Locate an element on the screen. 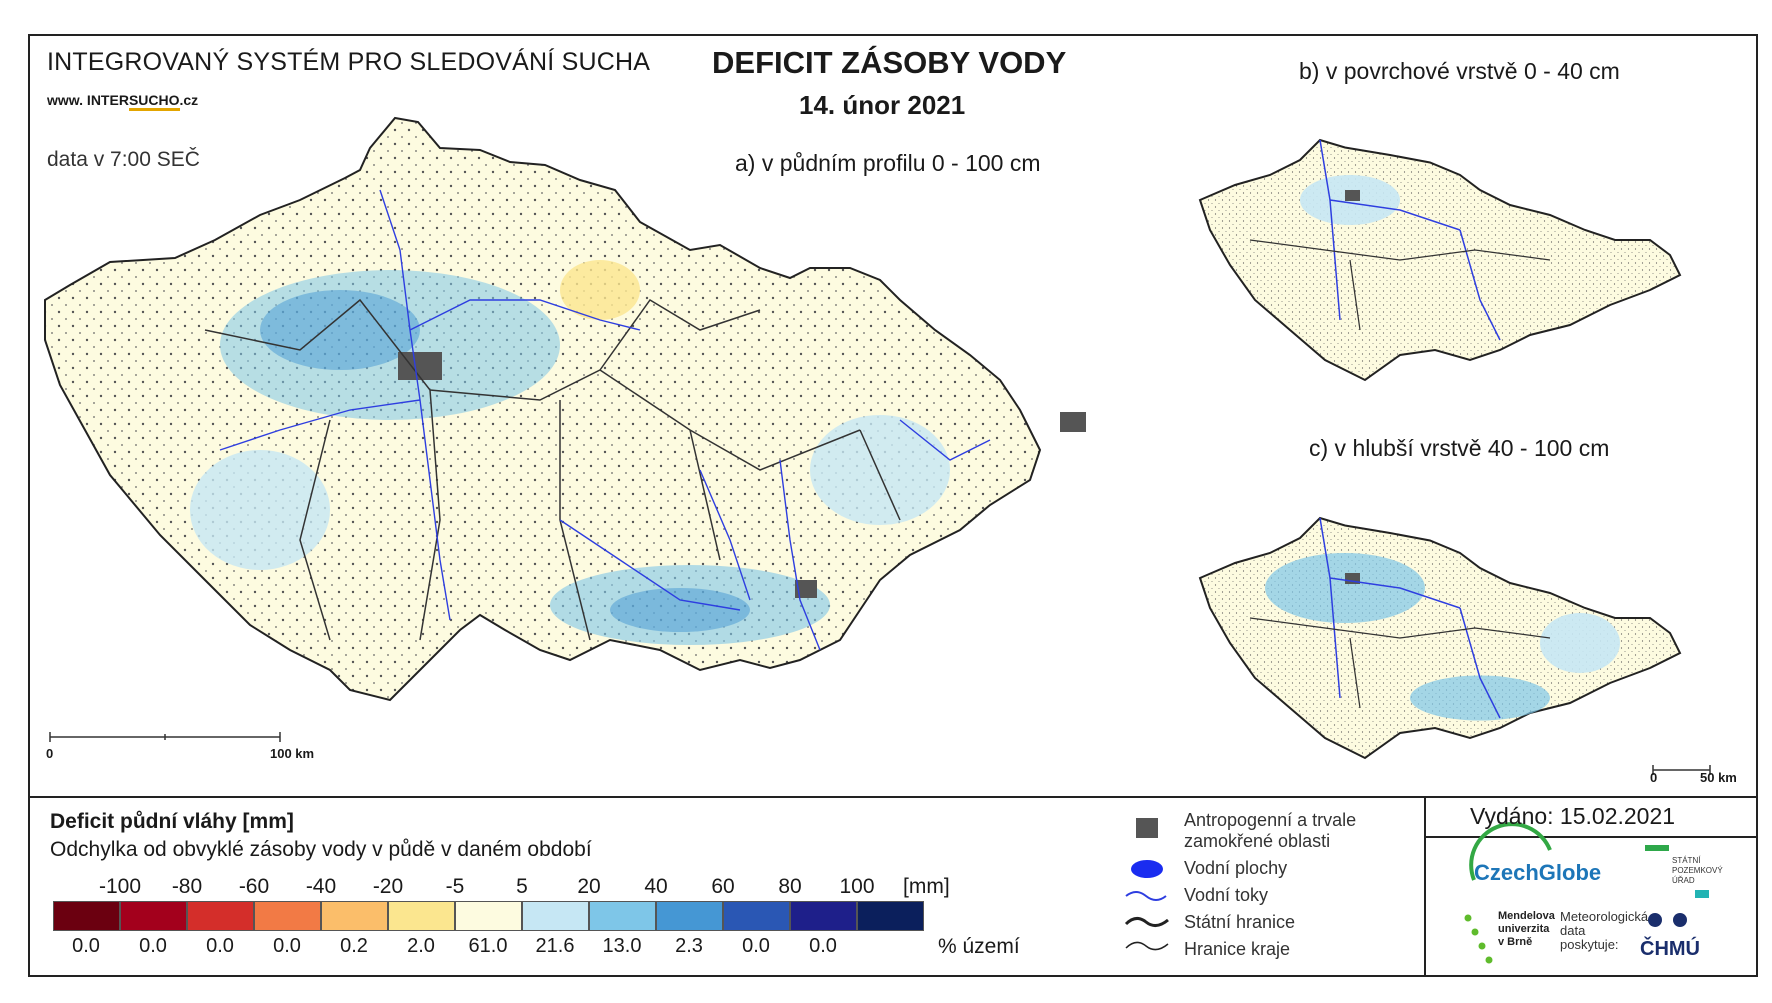  spu-logo-mark2 is located at coordinates (1702, 894).